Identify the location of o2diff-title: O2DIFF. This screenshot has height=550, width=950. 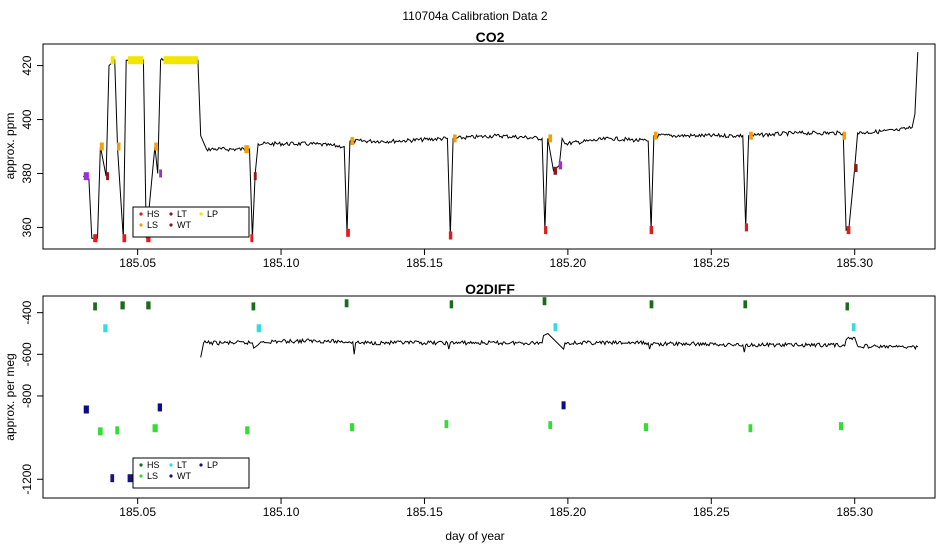
(490, 289).